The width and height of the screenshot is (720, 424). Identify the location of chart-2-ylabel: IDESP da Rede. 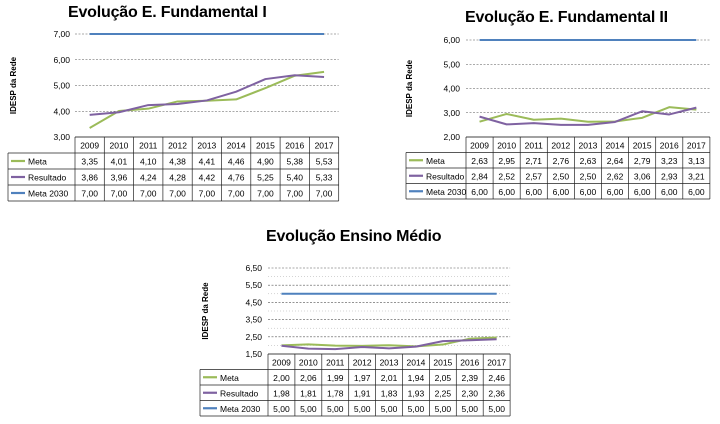
(409, 88).